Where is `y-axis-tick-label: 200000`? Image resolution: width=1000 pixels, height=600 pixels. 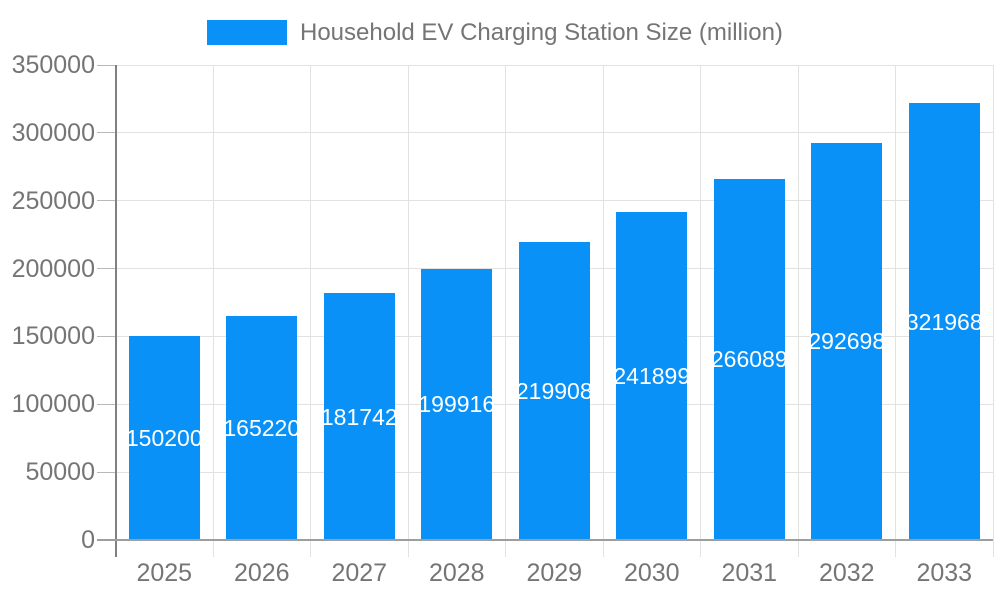 y-axis-tick-label: 200000 is located at coordinates (53, 268).